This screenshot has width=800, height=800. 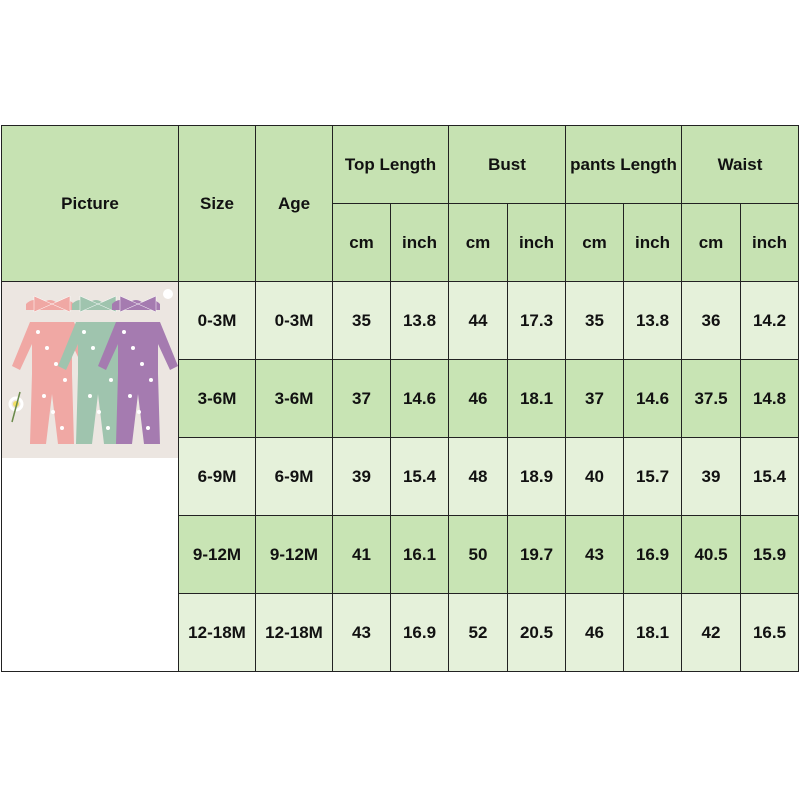 I want to click on header-bust: Bust, so click(x=507, y=164).